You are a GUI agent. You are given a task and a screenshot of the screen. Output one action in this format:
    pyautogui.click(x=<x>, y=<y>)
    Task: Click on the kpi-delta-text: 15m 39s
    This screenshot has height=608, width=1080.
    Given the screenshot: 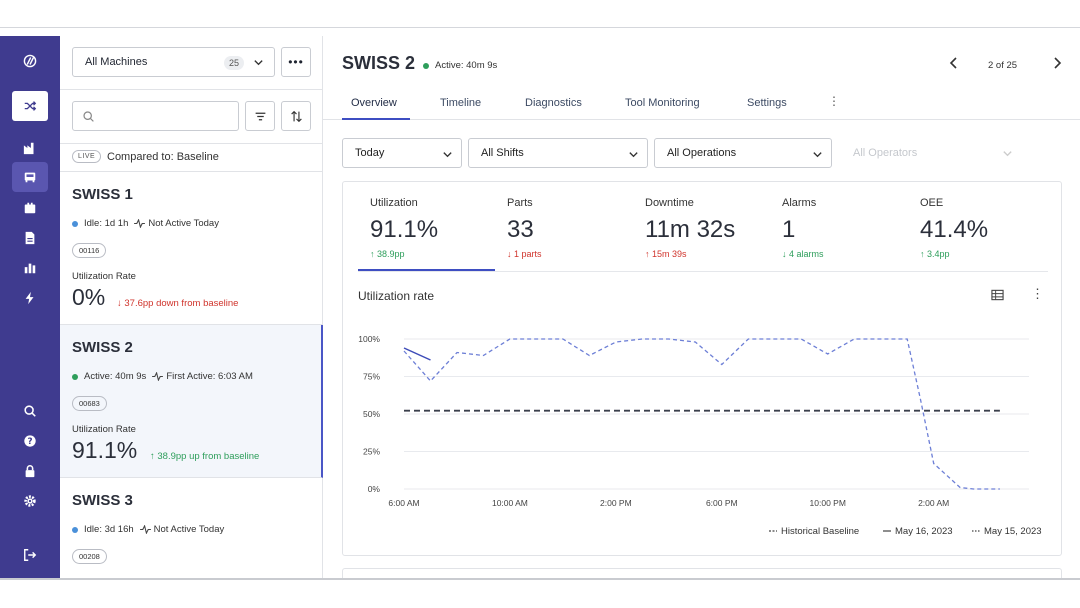 What is the action you would take?
    pyautogui.click(x=669, y=254)
    